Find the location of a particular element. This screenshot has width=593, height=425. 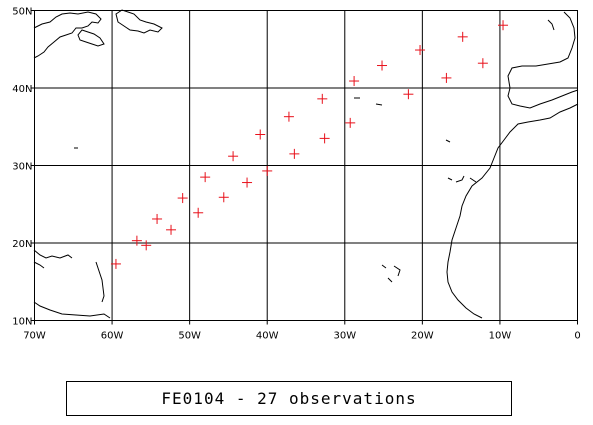

y-axis-ticks: 10N 20N 30N 40N 50N is located at coordinates (23, 167).